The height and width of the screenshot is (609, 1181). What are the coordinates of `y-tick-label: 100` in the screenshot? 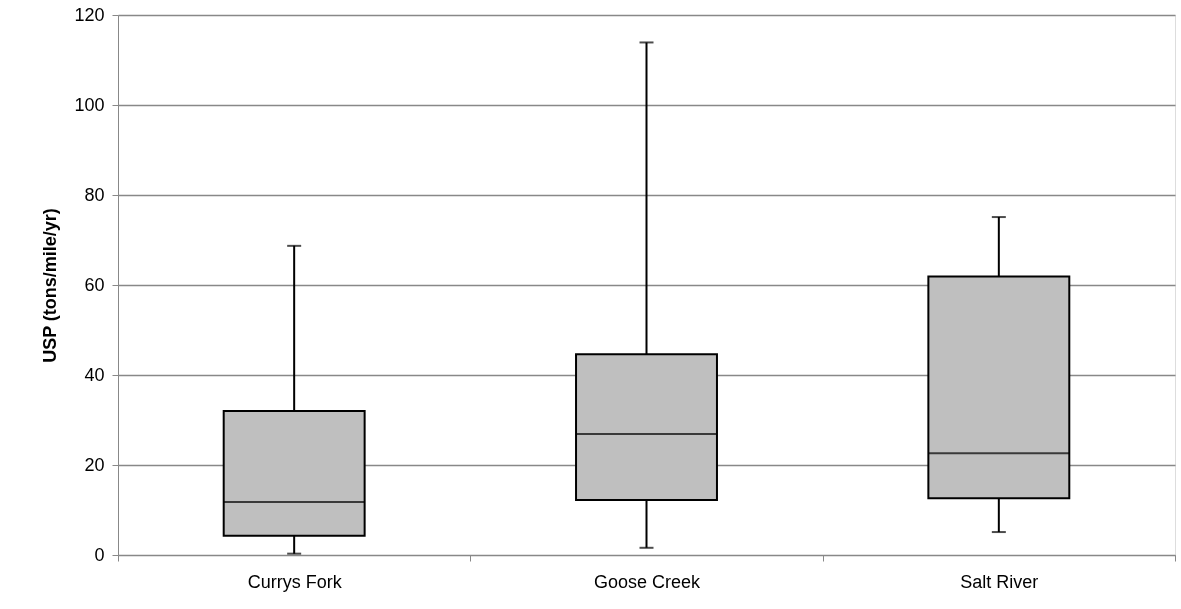 It's located at (89, 104).